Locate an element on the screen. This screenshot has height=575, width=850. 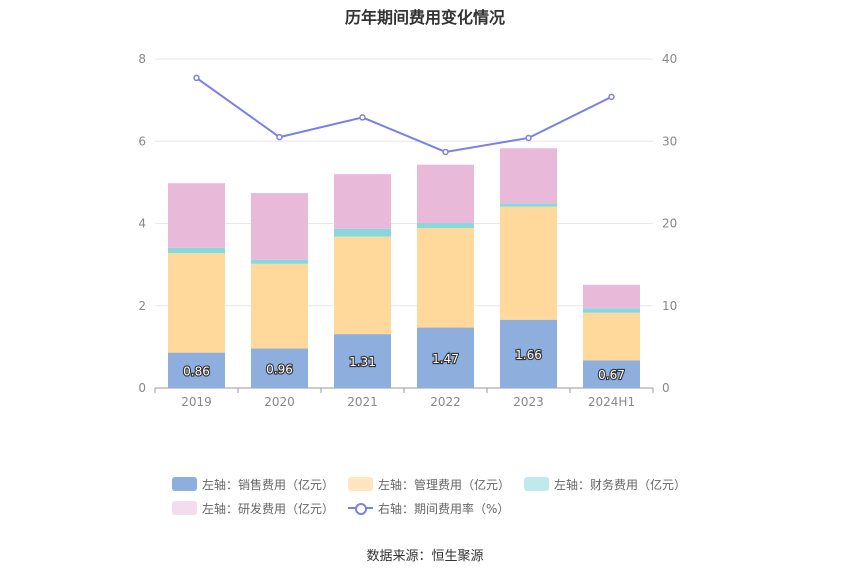
left-axis-tick-label: 2 is located at coordinates (142, 306).